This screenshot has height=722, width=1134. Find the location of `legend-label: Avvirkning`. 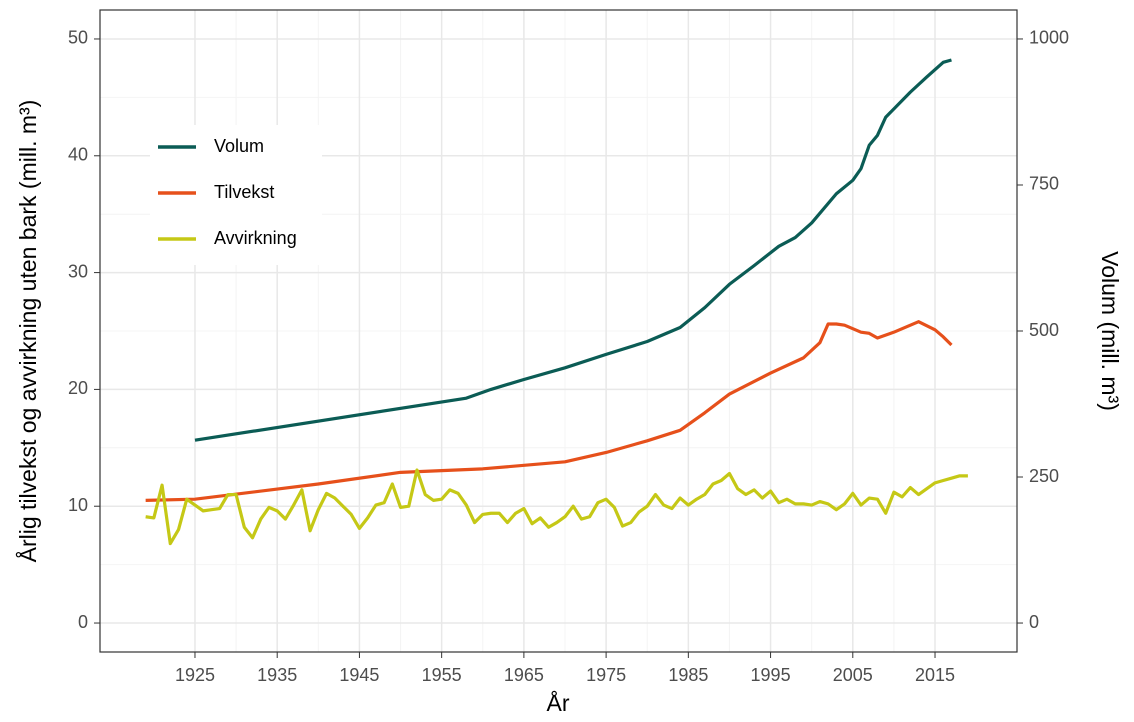

legend-label: Avvirkning is located at coordinates (255, 238).